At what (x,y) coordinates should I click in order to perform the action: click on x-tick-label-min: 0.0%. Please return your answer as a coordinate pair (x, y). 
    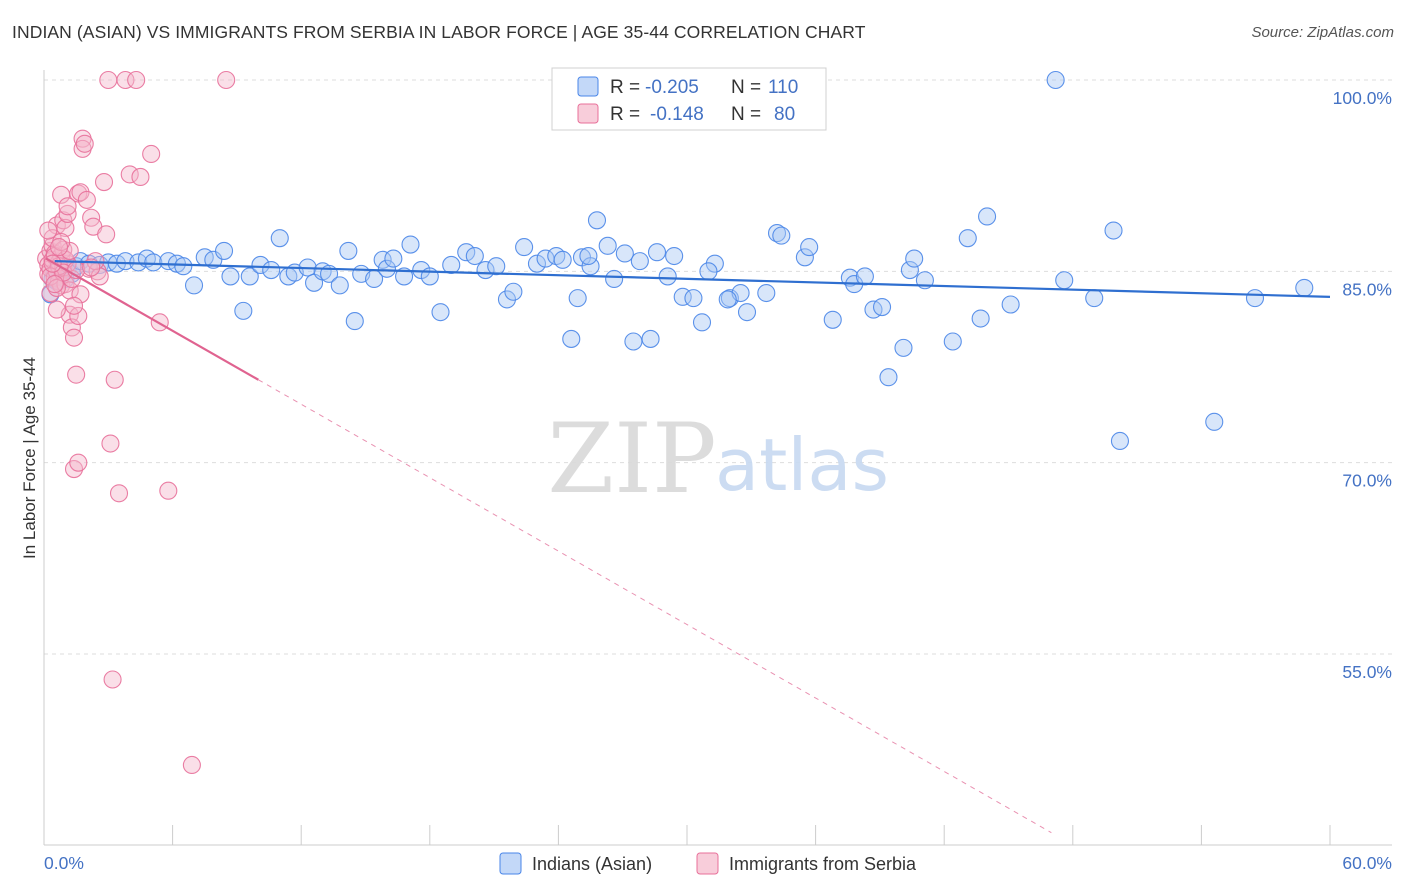
    Looking at the image, I should click on (64, 863).